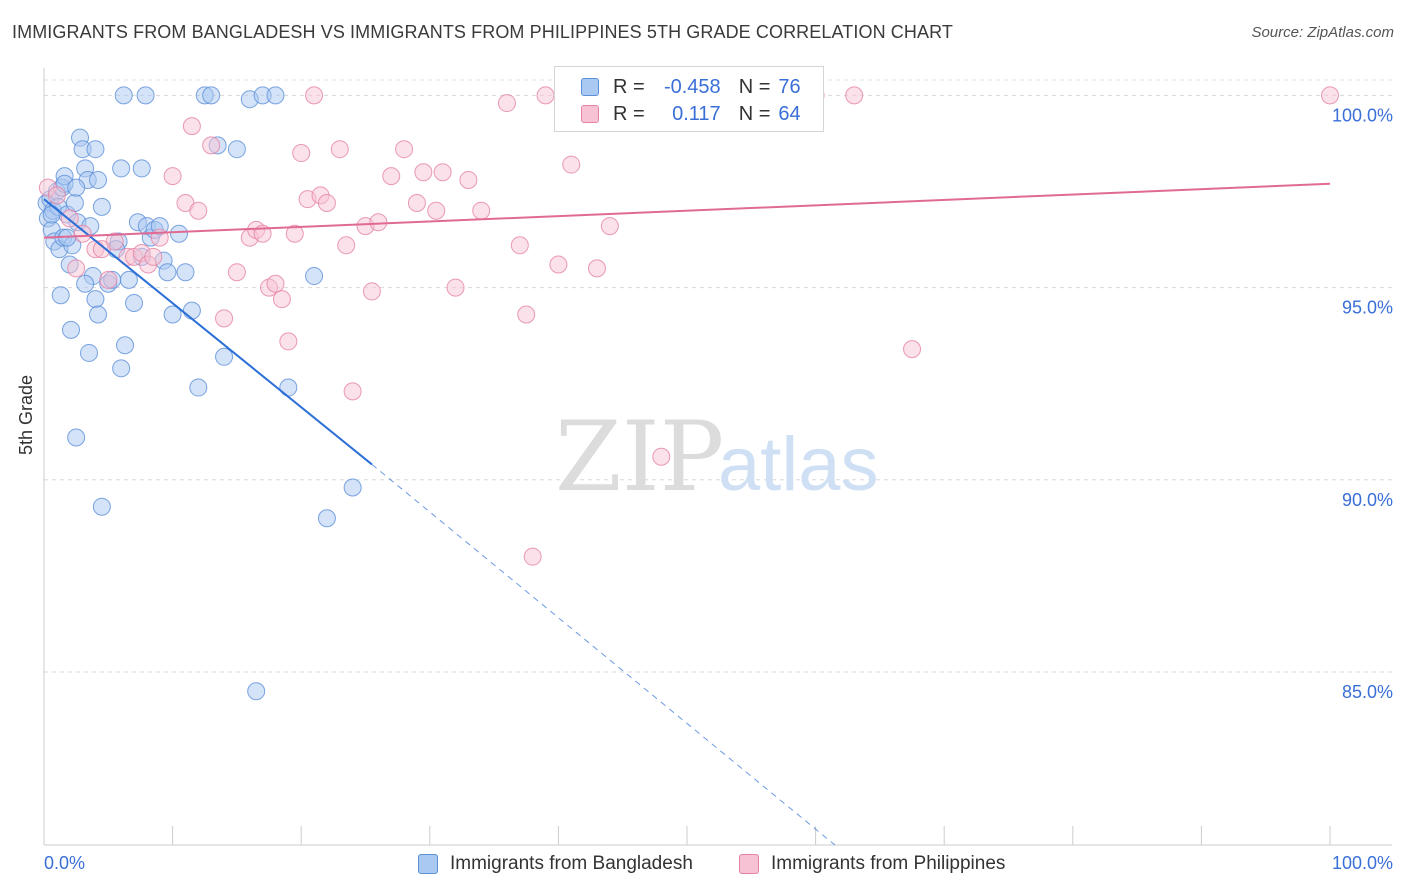 The height and width of the screenshot is (892, 1406). What do you see at coordinates (1367, 692) in the screenshot?
I see `y-tick-label: 85.0%` at bounding box center [1367, 692].